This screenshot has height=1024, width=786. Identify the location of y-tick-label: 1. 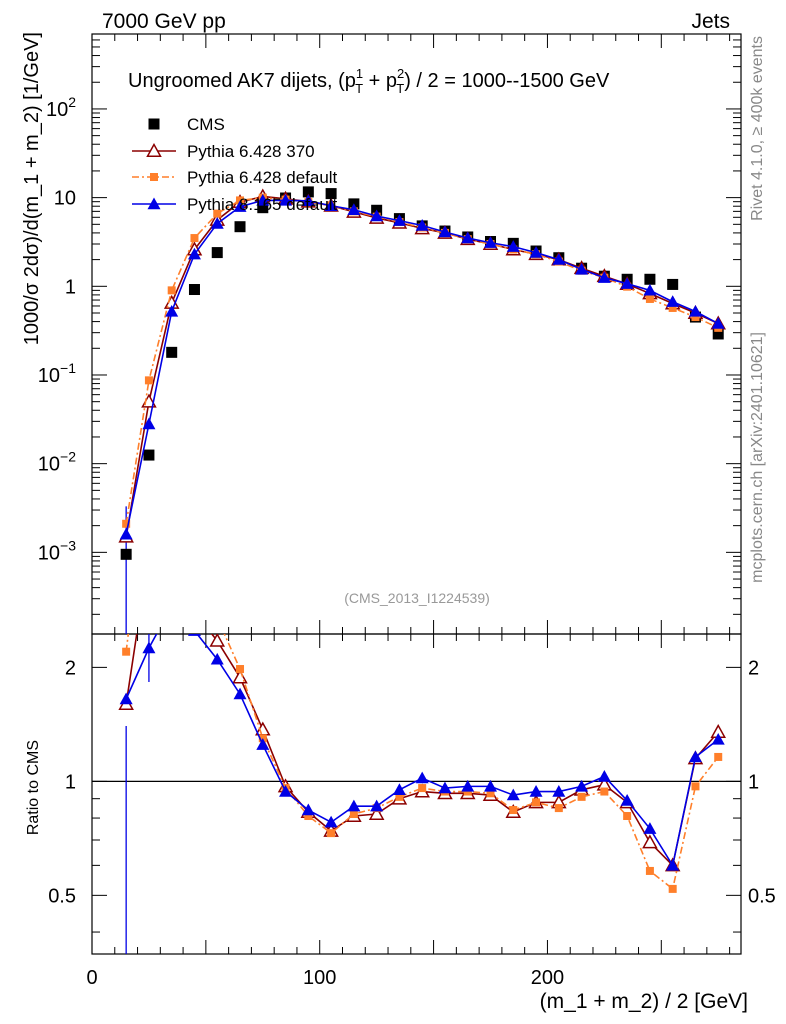
(70, 287).